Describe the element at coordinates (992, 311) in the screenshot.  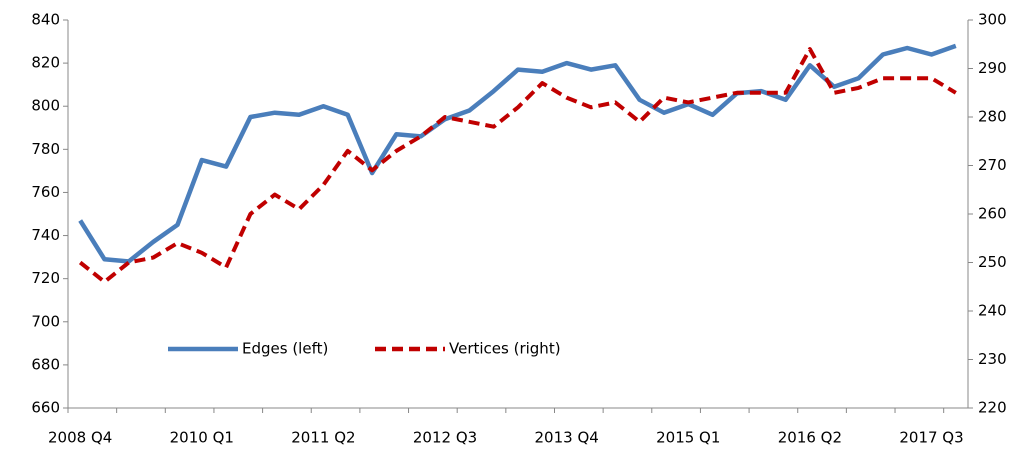
I see `y2-tick-label: 240` at that location.